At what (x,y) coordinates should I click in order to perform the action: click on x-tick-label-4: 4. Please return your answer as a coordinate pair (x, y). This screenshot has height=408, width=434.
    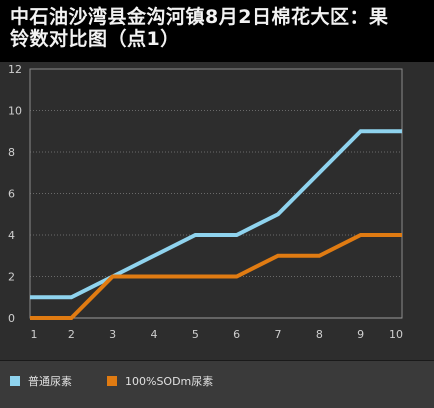
    Looking at the image, I should click on (154, 334).